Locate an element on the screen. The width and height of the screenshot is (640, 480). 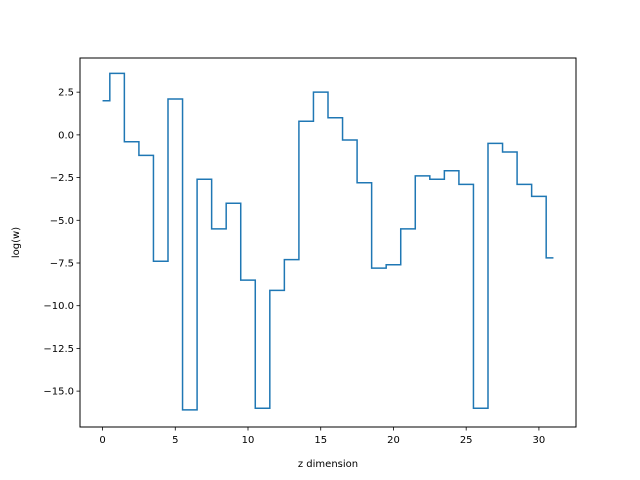
x-tick-label: 10 is located at coordinates (248, 440).